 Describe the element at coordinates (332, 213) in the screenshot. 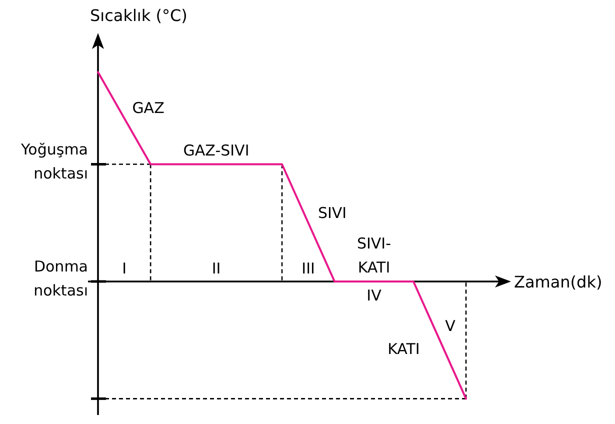

I see `annotation: SIVI` at that location.